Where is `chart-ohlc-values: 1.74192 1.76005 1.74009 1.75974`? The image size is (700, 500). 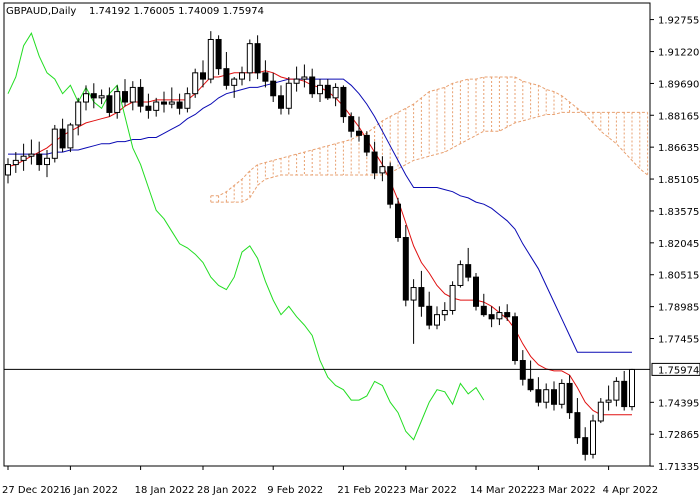
chart-ohlc-values: 1.74192 1.76005 1.74009 1.75974 is located at coordinates (176, 11).